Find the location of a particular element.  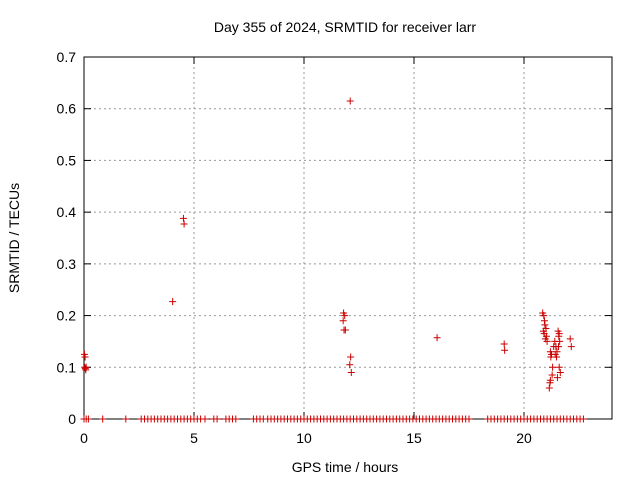

y-tick-label: 0 is located at coordinates (72, 419).